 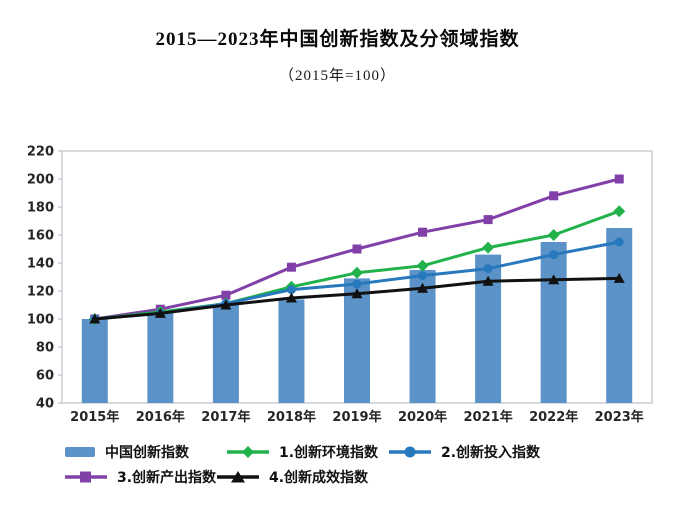 What do you see at coordinates (167, 478) in the screenshot?
I see `legend-label: 3.创新产出指数` at bounding box center [167, 478].